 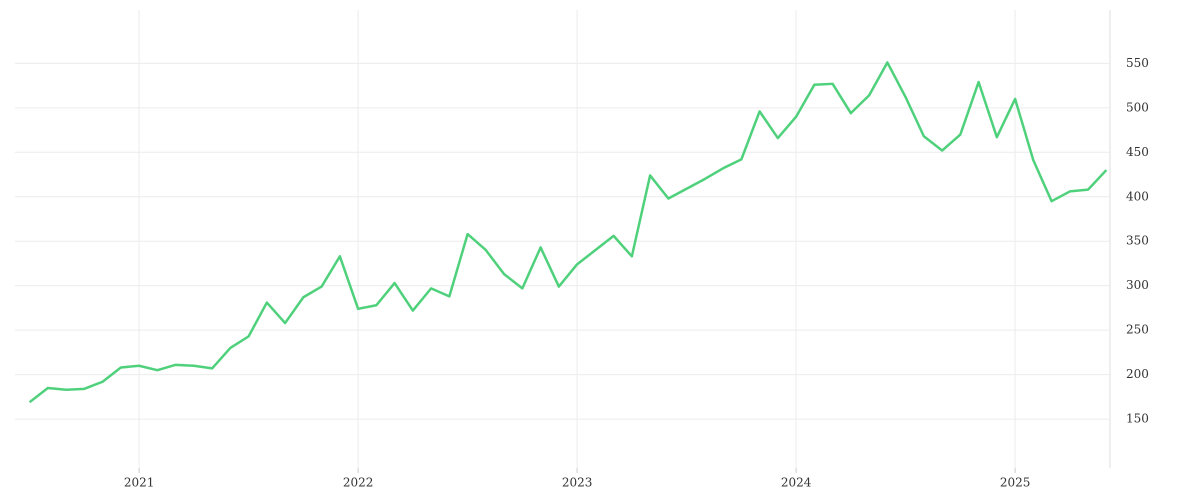 I want to click on y-tick-label: 350, so click(x=1137, y=241).